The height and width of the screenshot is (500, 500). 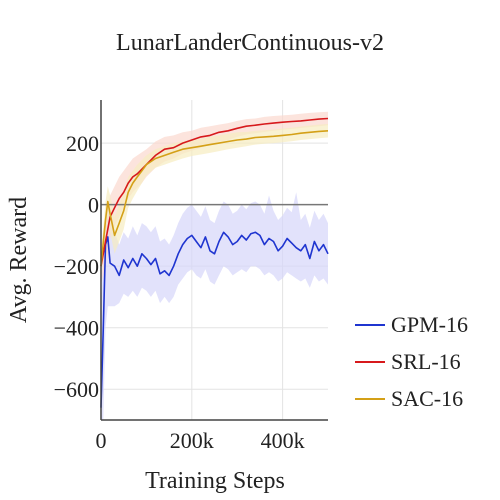 I want to click on y-tick-label: −200, so click(x=76, y=266).